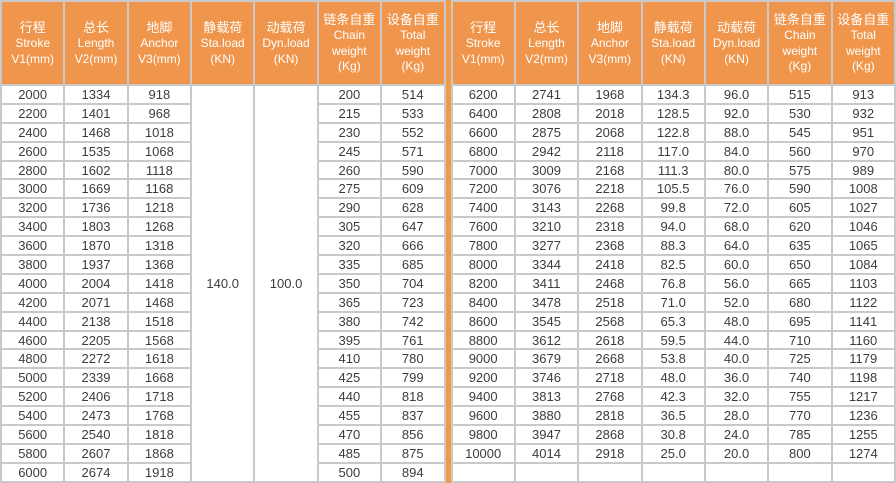 The image size is (896, 483). I want to click on cell: 72.0, so click(736, 208).